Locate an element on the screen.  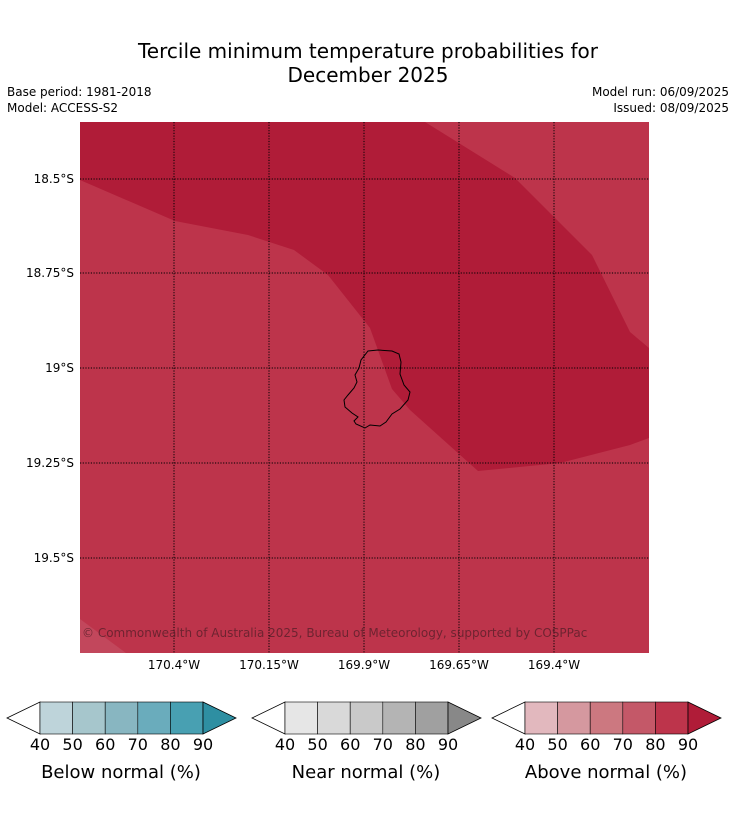
issued-date: Issued: 08/09/2025 is located at coordinates (671, 108).